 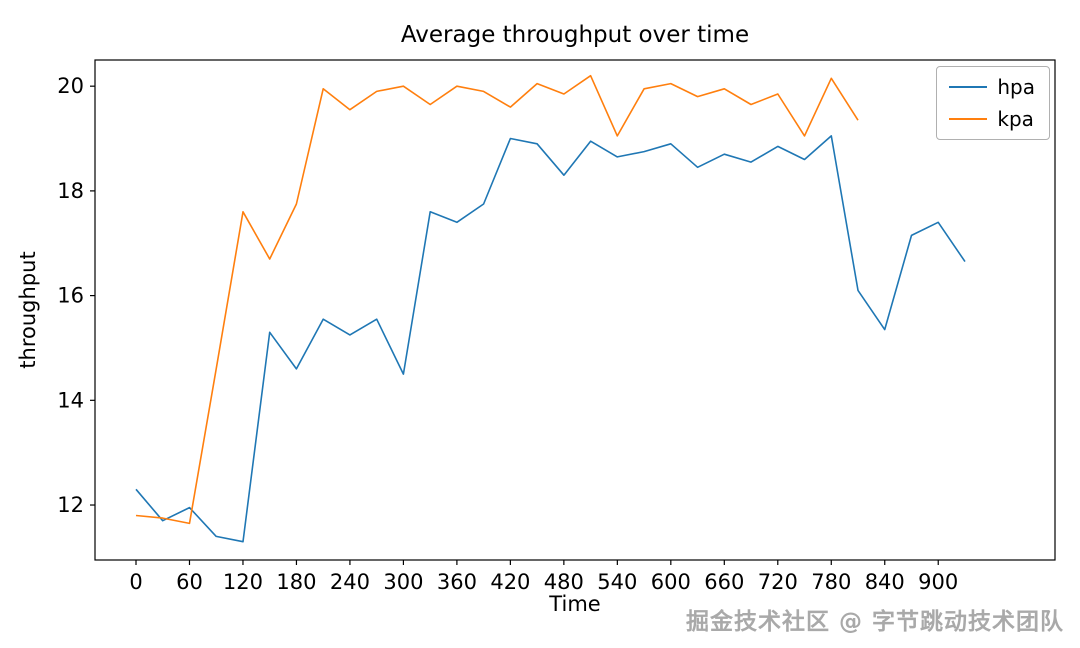 What do you see at coordinates (724, 582) in the screenshot?
I see `x-tick-label: 660` at bounding box center [724, 582].